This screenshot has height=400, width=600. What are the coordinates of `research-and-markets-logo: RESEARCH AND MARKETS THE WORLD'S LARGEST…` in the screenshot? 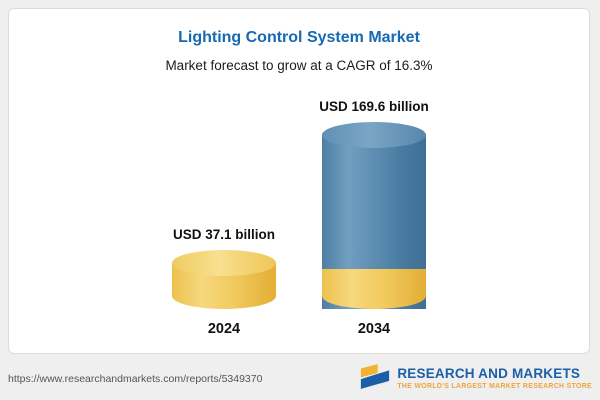 It's located at (476, 379).